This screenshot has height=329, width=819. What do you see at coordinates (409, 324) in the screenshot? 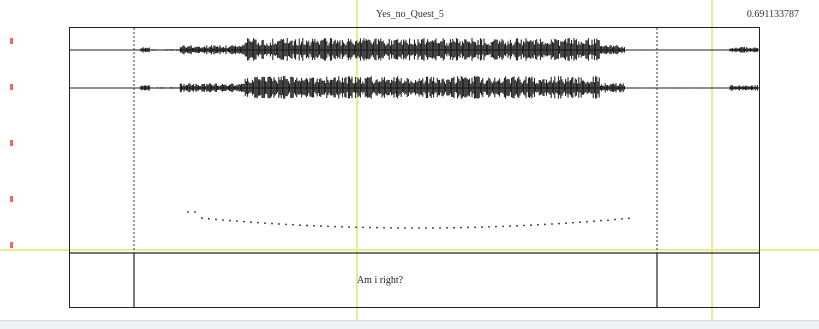
I see `scrollbar` at bounding box center [409, 324].